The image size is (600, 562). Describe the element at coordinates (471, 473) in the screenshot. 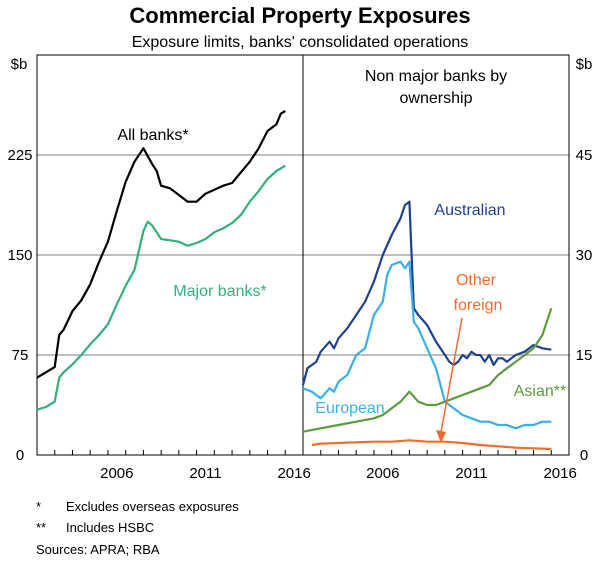

I see `right-x-tick-label: 2011` at that location.